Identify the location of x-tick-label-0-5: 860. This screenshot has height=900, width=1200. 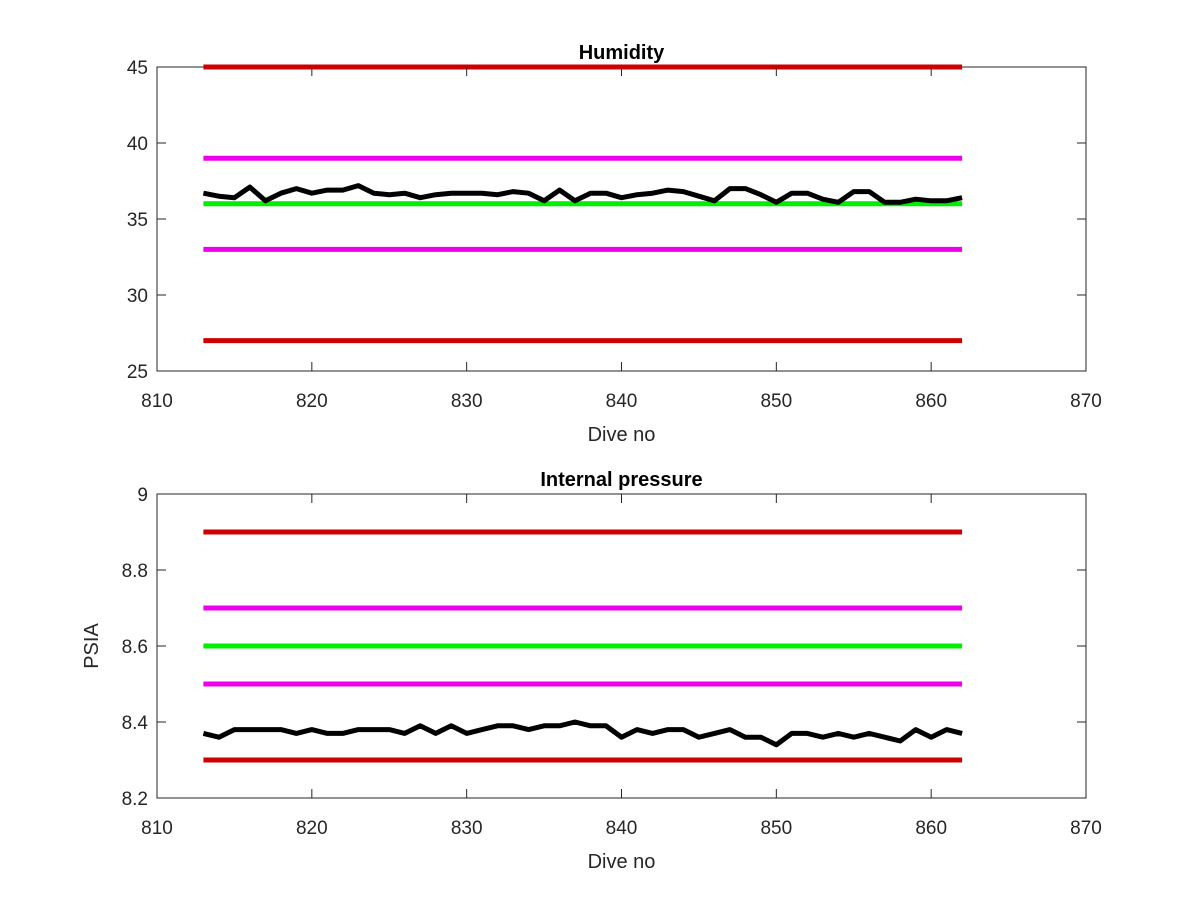
(931, 401).